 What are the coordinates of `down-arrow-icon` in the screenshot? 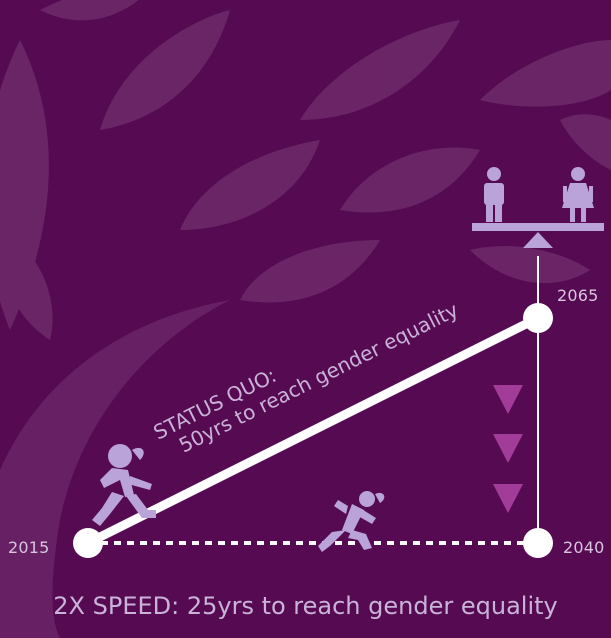 It's located at (508, 449).